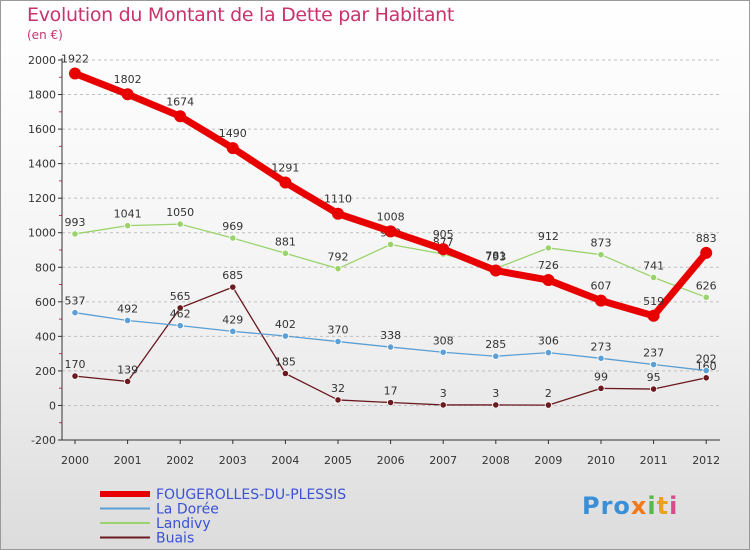 The width and height of the screenshot is (750, 550). I want to click on y-tick-label: 1000, so click(42, 233).